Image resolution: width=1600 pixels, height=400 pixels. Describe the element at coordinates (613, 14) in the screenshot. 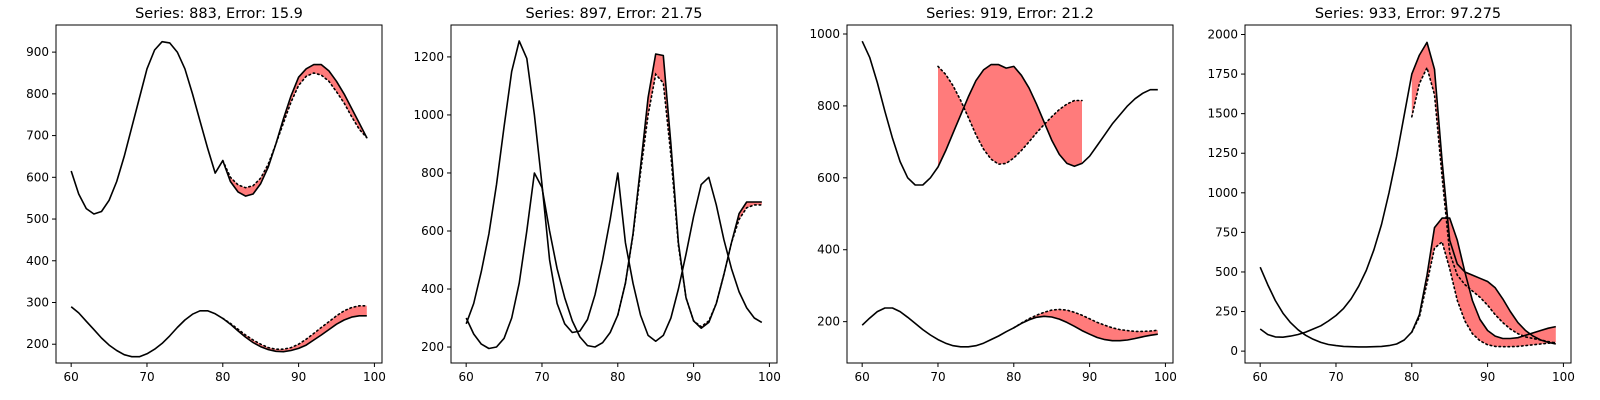

I see `panel-title: Series: 897, Error: 21.75` at that location.